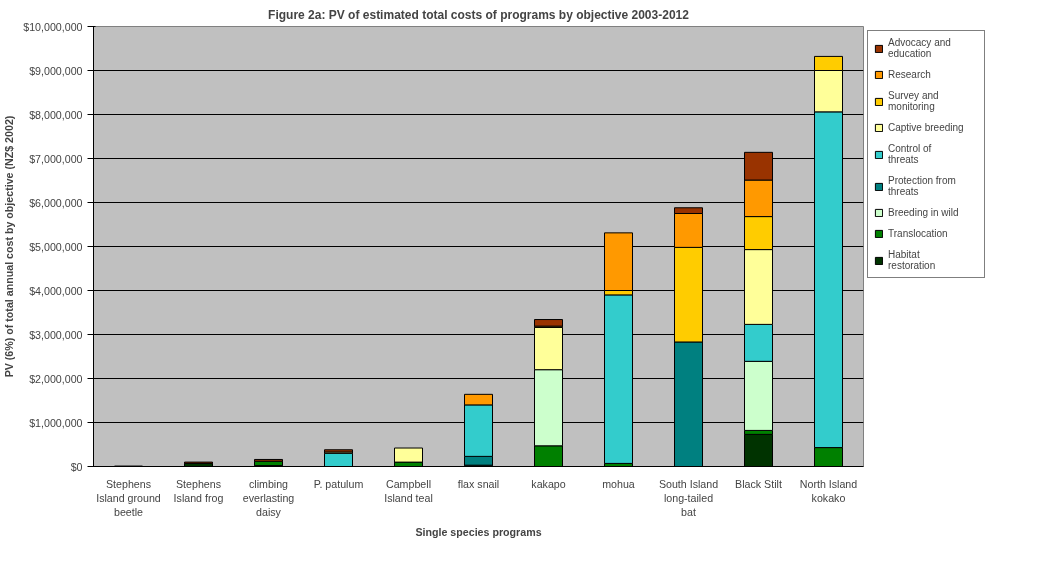 The width and height of the screenshot is (1059, 570). What do you see at coordinates (53, 26) in the screenshot?
I see `y-tick-label: $10,000,000` at bounding box center [53, 26].